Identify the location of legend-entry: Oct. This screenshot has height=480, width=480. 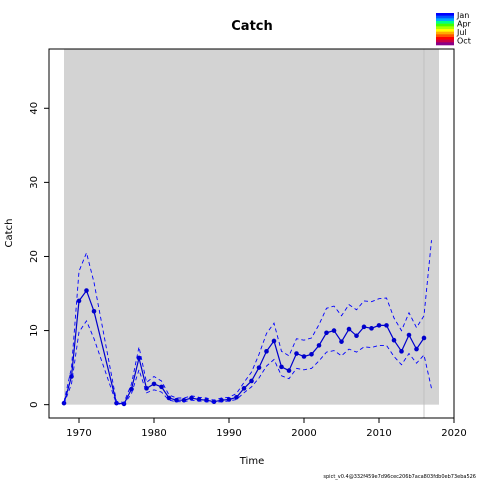
(464, 41).